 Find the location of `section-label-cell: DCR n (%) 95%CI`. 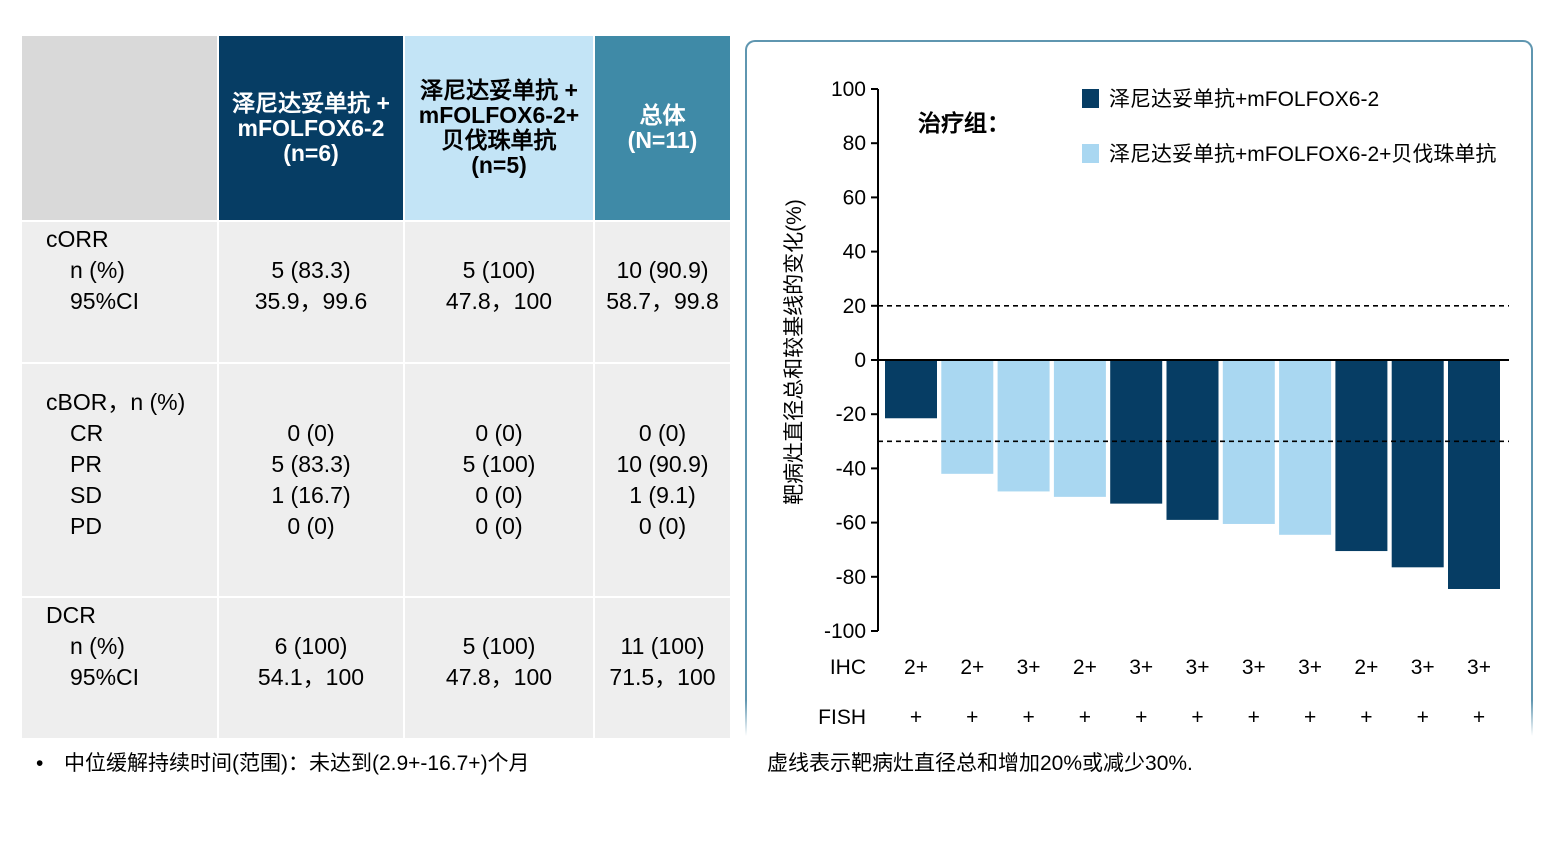

section-label-cell: DCR n (%) 95%CI is located at coordinates (119, 668).